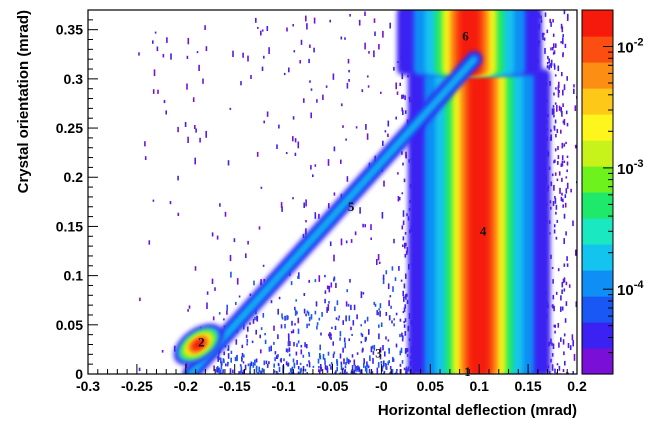  I want to click on x-tick-label: -0.2, so click(186, 386).